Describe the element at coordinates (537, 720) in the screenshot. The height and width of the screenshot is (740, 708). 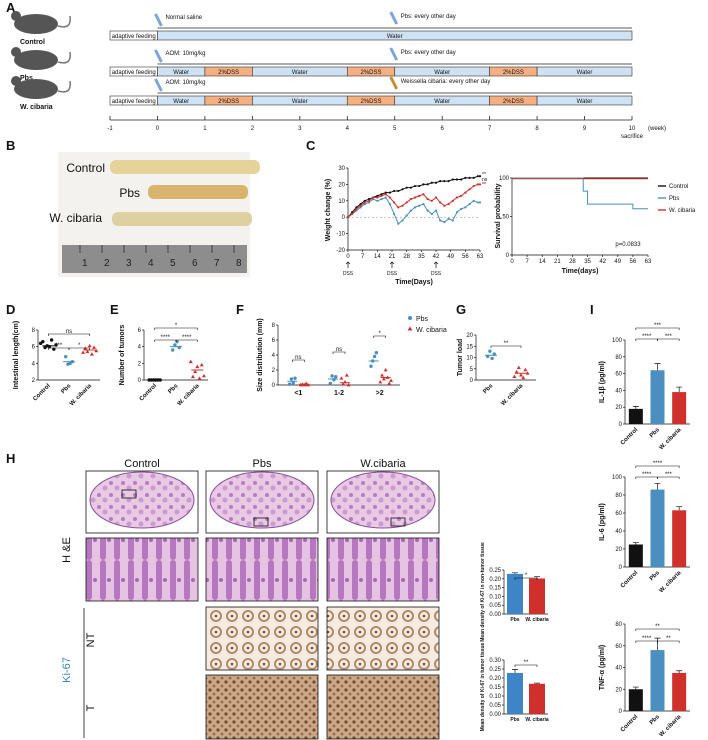
I see `H-T-category-label: W. cibaria` at that location.